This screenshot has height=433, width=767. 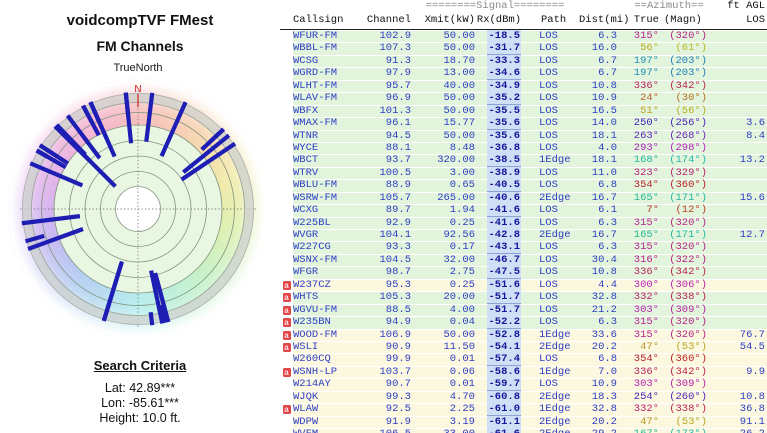 What do you see at coordinates (398, 60) in the screenshot?
I see `channel-cell: 91.3` at bounding box center [398, 60].